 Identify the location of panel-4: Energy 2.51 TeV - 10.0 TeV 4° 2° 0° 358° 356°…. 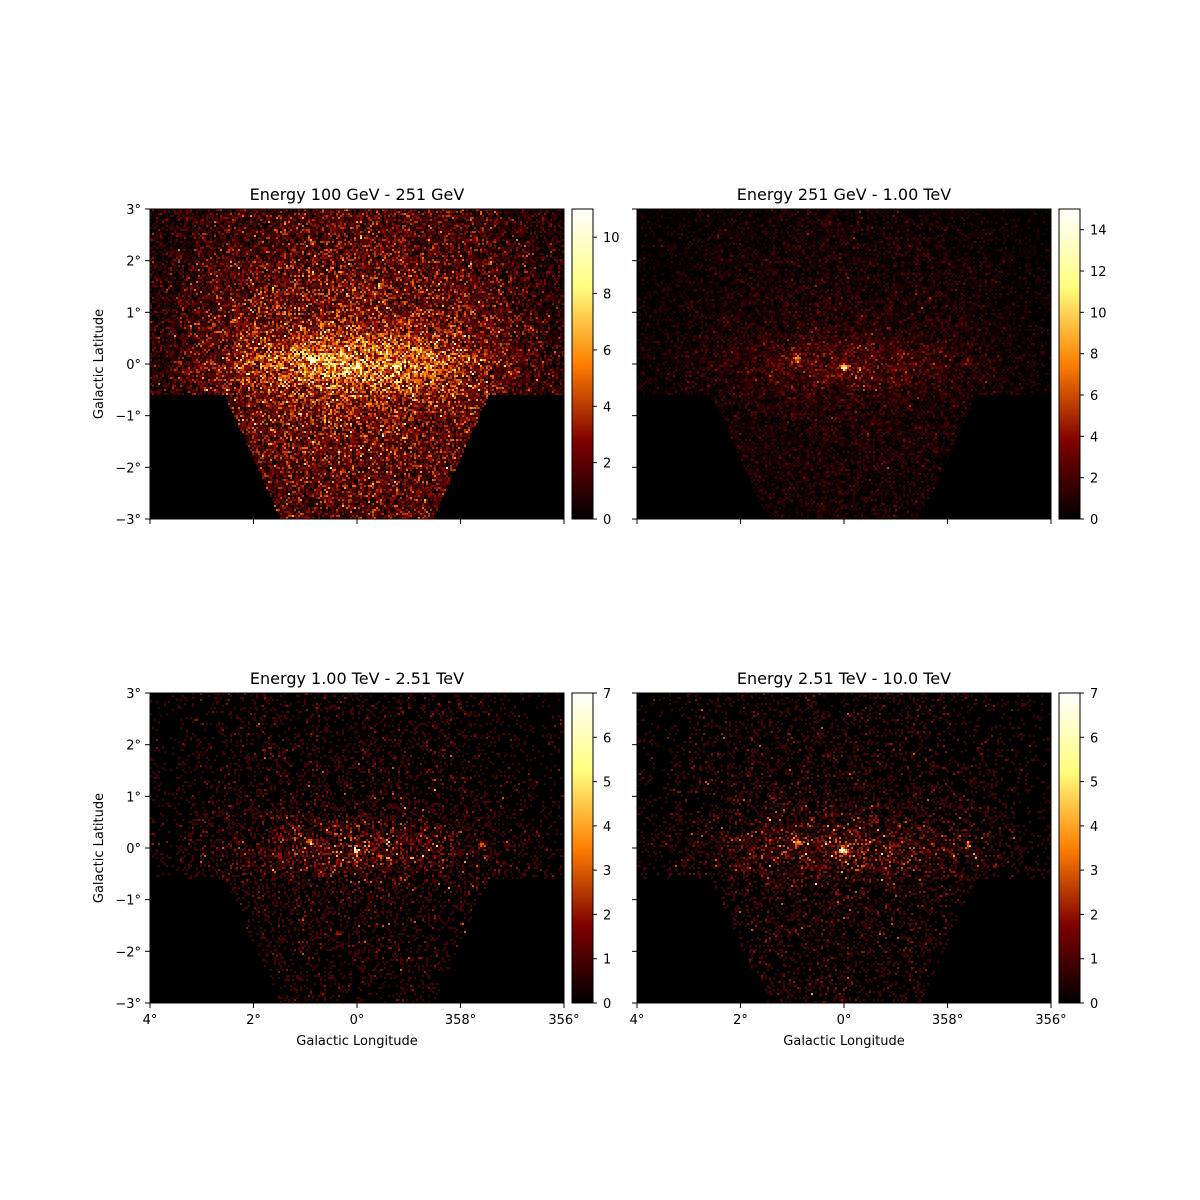
(864, 859).